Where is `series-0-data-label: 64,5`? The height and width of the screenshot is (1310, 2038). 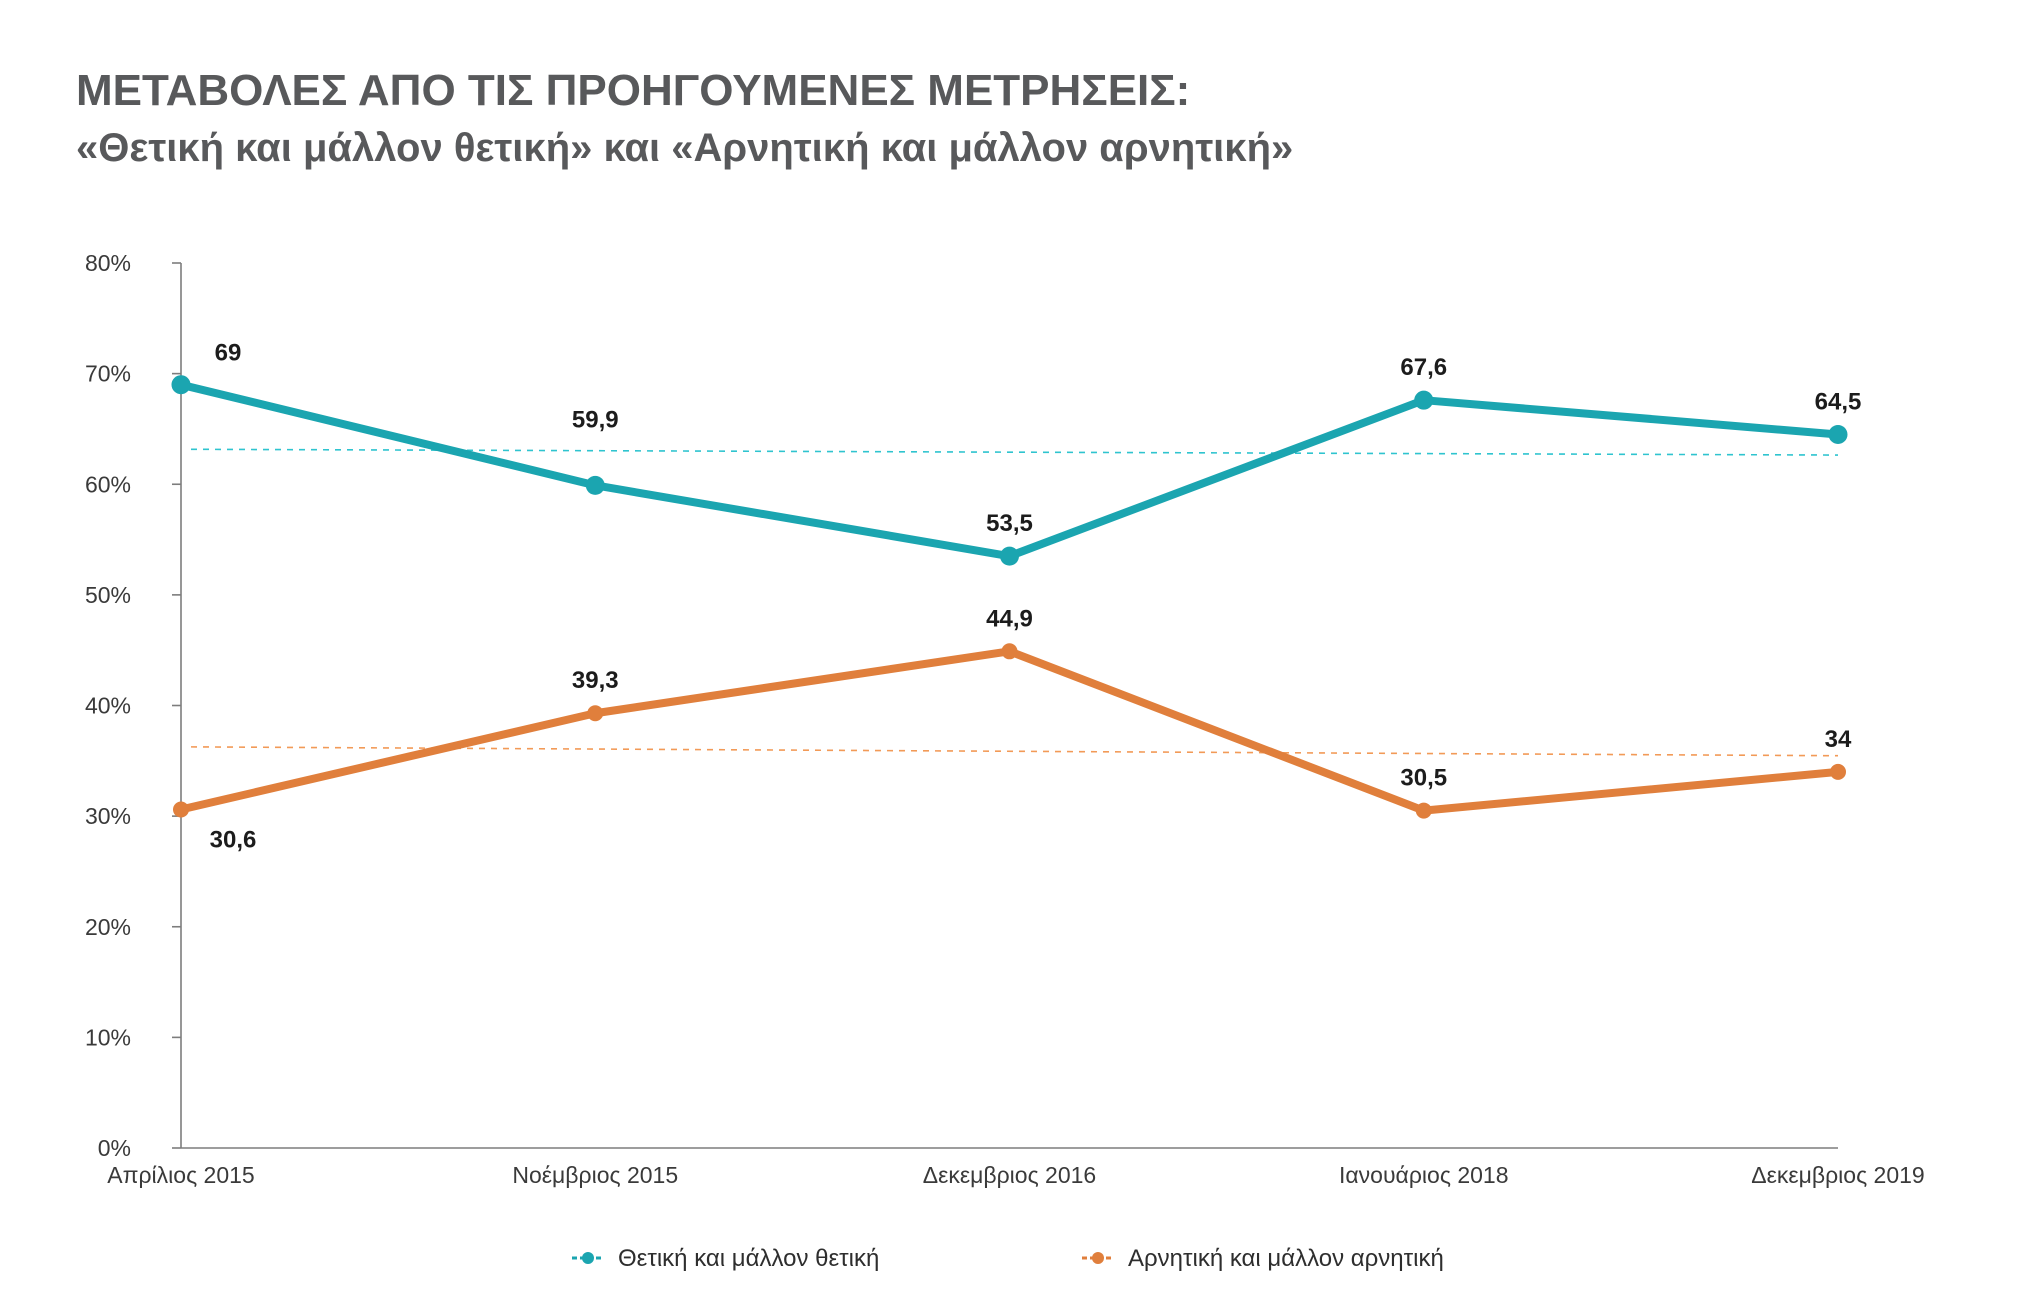
series-0-data-label: 64,5 is located at coordinates (1838, 401).